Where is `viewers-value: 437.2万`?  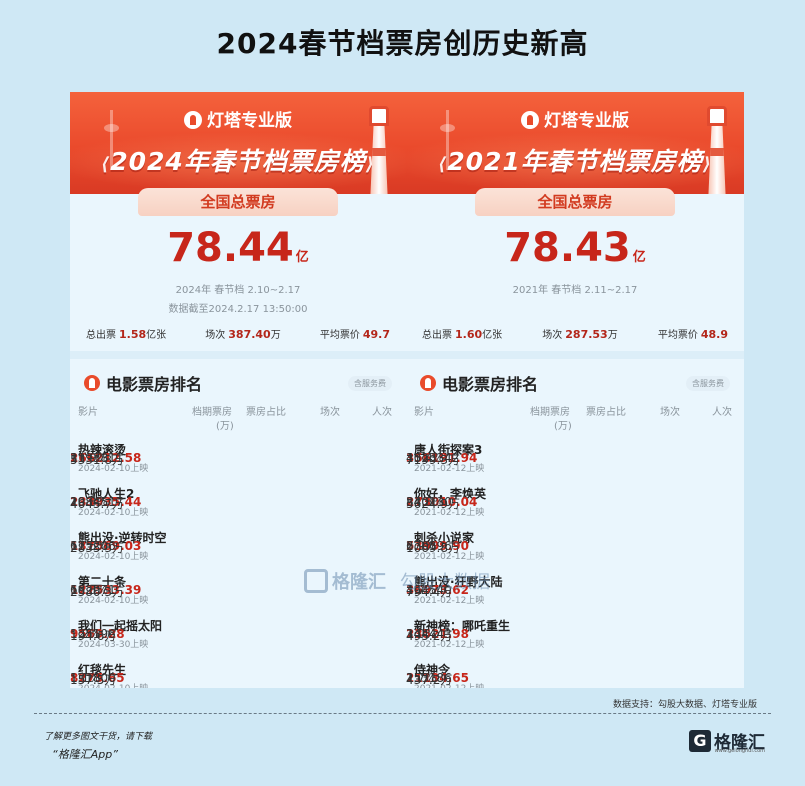 viewers-value: 437.2万 is located at coordinates (429, 680).